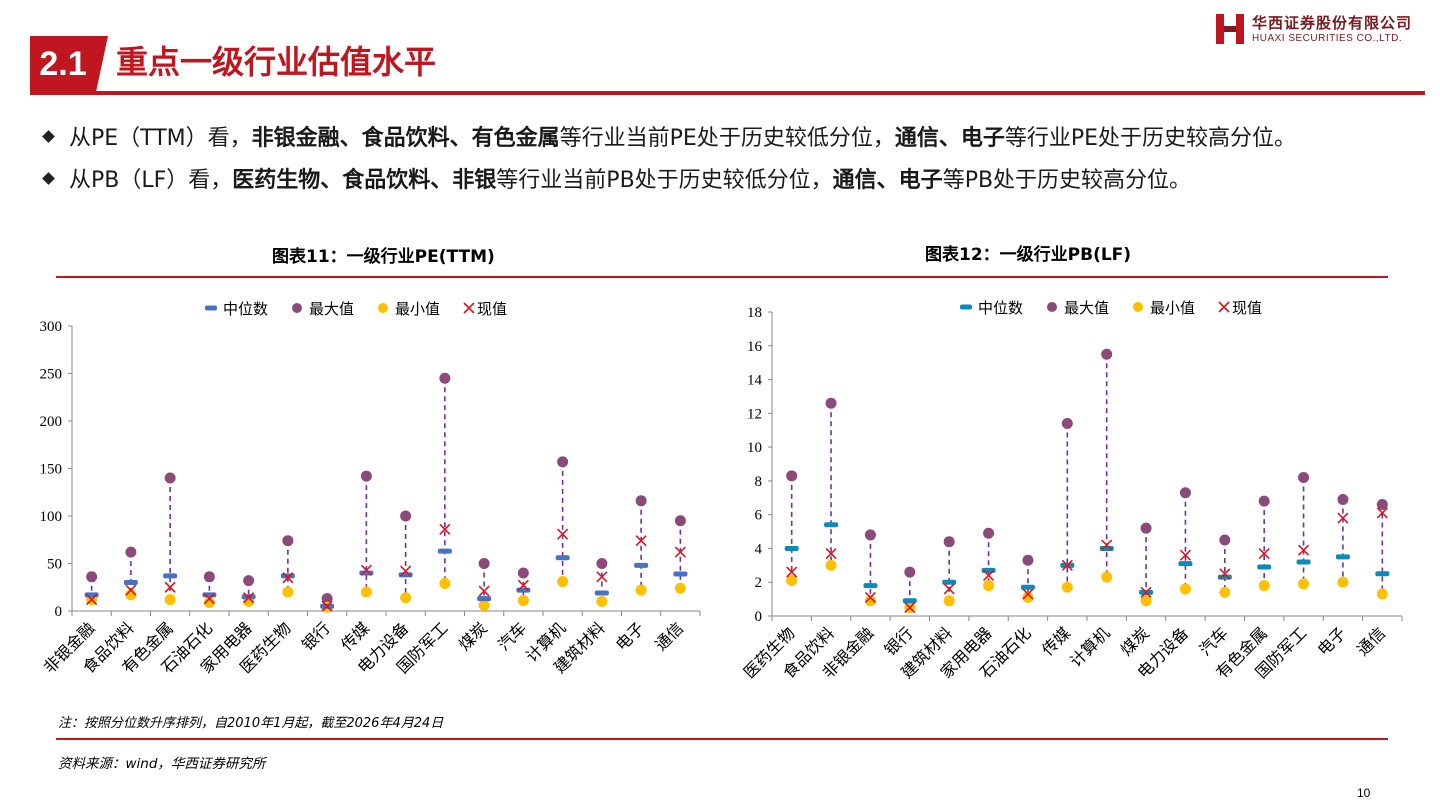 The image size is (1440, 810). I want to click on bullet-text-segment: 从PE（TTM）看，, so click(160, 138).